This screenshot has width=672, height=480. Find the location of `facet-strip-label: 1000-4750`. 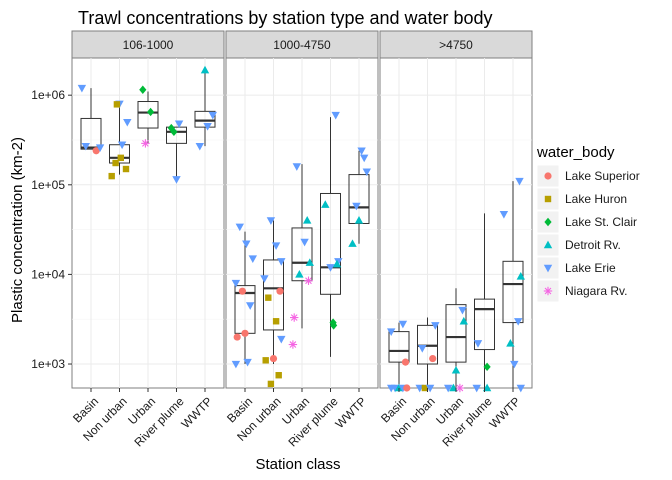

facet-strip-label: 1000-4750 is located at coordinates (302, 45).